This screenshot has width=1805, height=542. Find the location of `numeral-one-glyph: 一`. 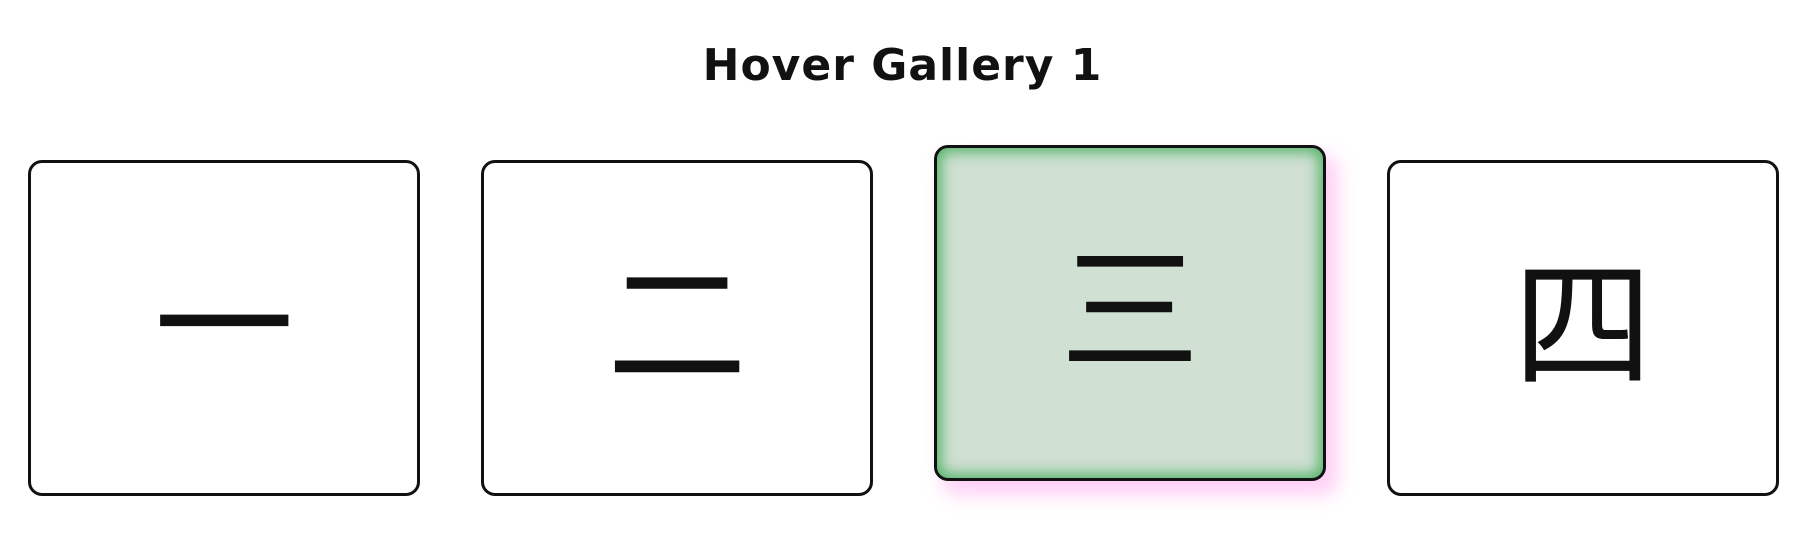

numeral-one-glyph: 一 is located at coordinates (223, 327).